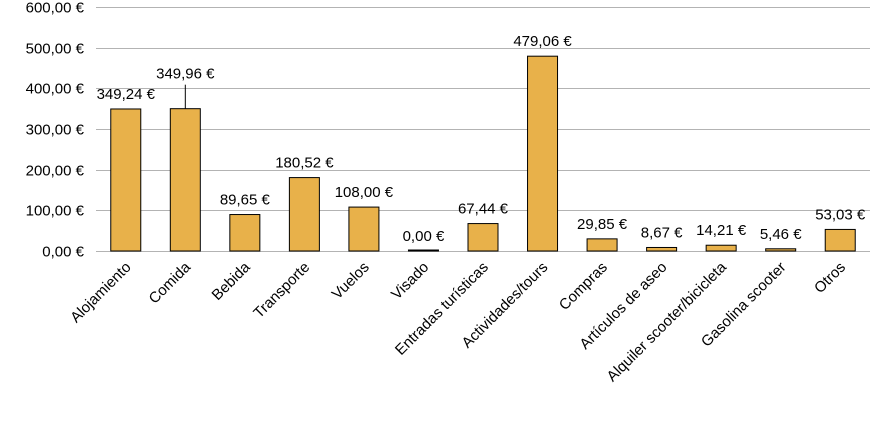  What do you see at coordinates (351, 281) in the screenshot?
I see `x-category-label: Vuelos` at bounding box center [351, 281].